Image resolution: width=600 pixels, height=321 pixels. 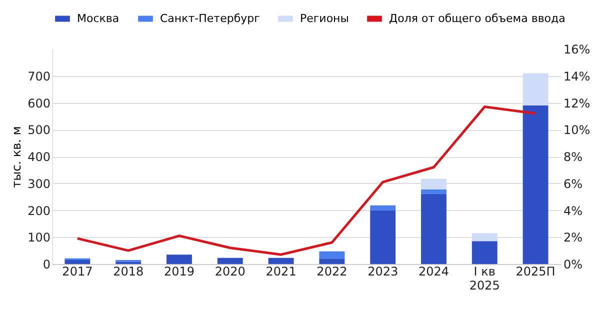 What do you see at coordinates (128, 271) in the screenshot?
I see `x-tick-label: 2018` at bounding box center [128, 271].